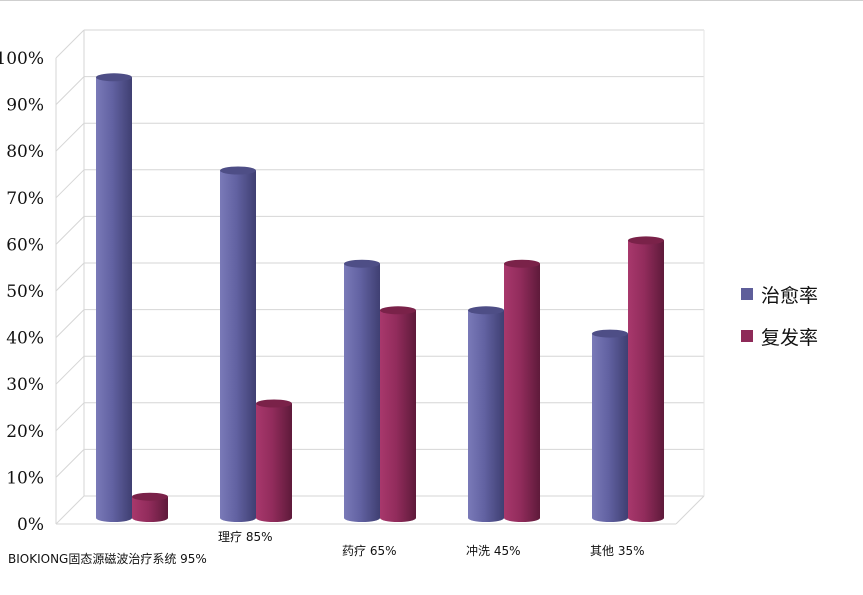 This screenshot has height=595, width=863. What do you see at coordinates (25, 152) in the screenshot?
I see `y-tick-label: 80%` at bounding box center [25, 152].